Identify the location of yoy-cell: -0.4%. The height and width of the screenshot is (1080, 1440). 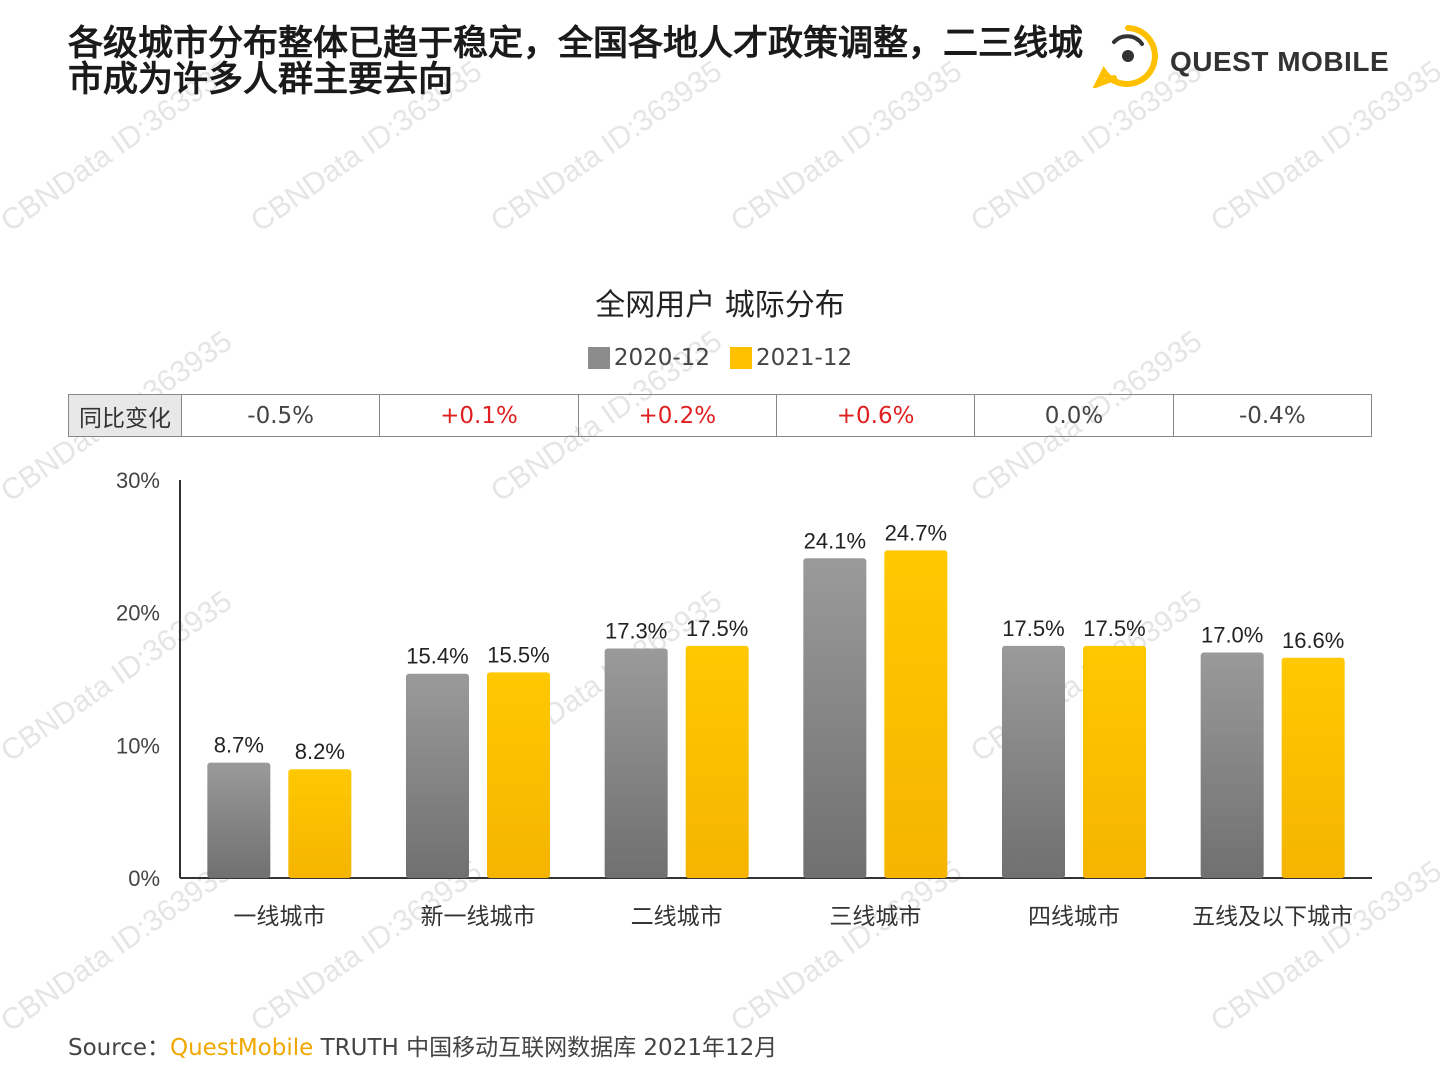
(1272, 415).